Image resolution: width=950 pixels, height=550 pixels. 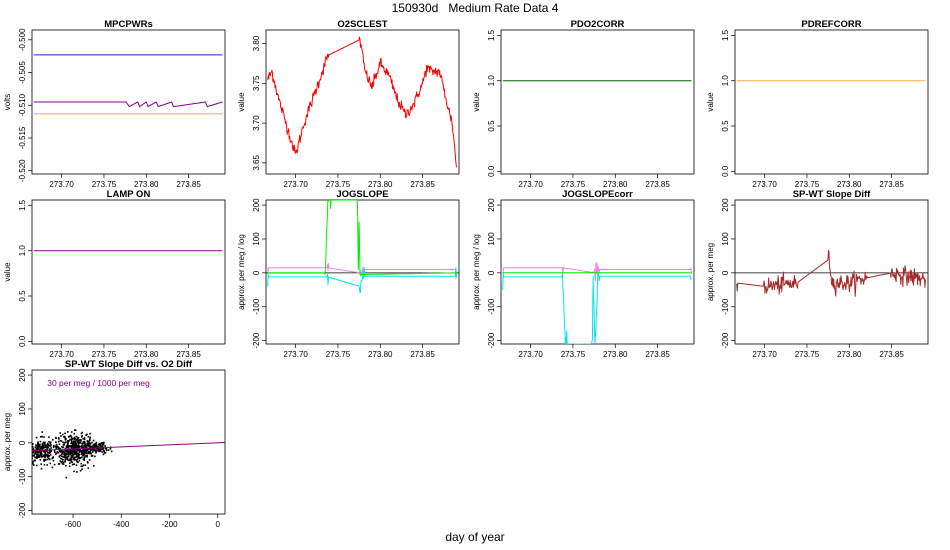 What do you see at coordinates (573, 184) in the screenshot?
I see `x-tick-label: 273.75` at bounding box center [573, 184].